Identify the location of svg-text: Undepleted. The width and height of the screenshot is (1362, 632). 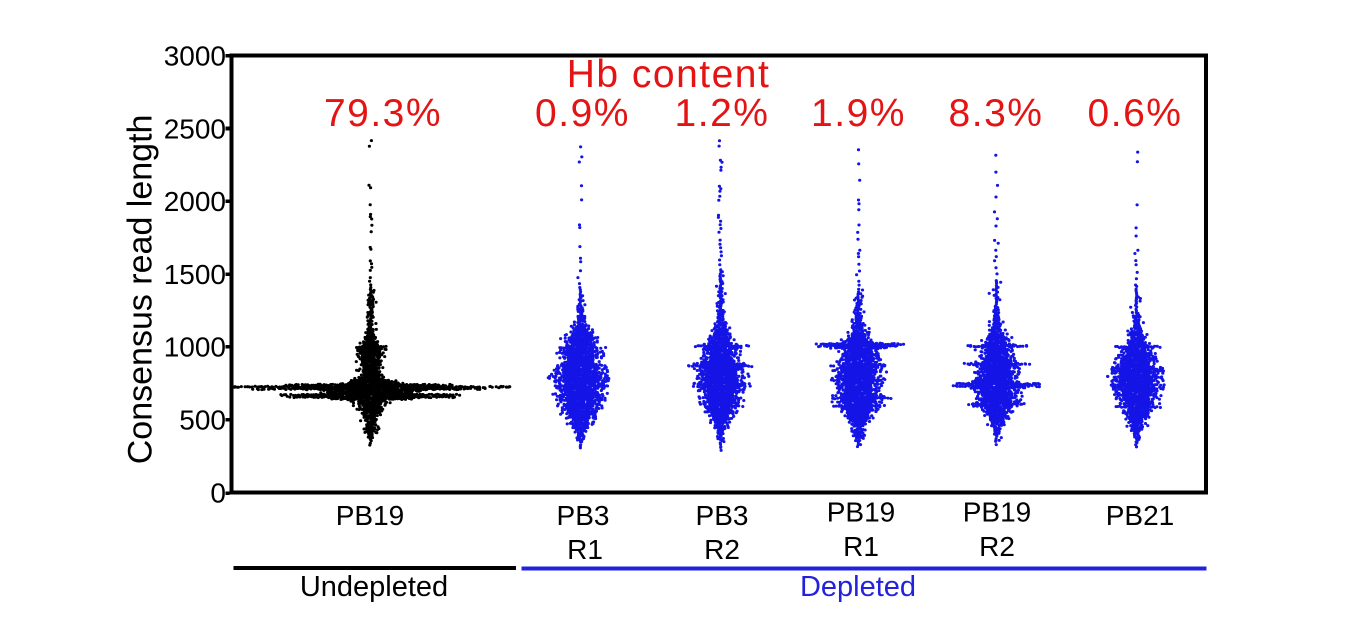
(374, 587).